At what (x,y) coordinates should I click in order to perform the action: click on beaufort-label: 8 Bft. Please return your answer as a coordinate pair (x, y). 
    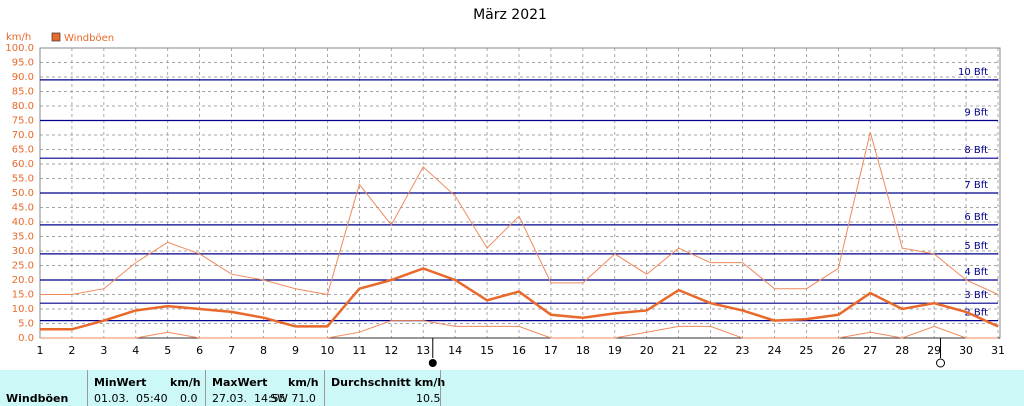
    Looking at the image, I should click on (976, 150).